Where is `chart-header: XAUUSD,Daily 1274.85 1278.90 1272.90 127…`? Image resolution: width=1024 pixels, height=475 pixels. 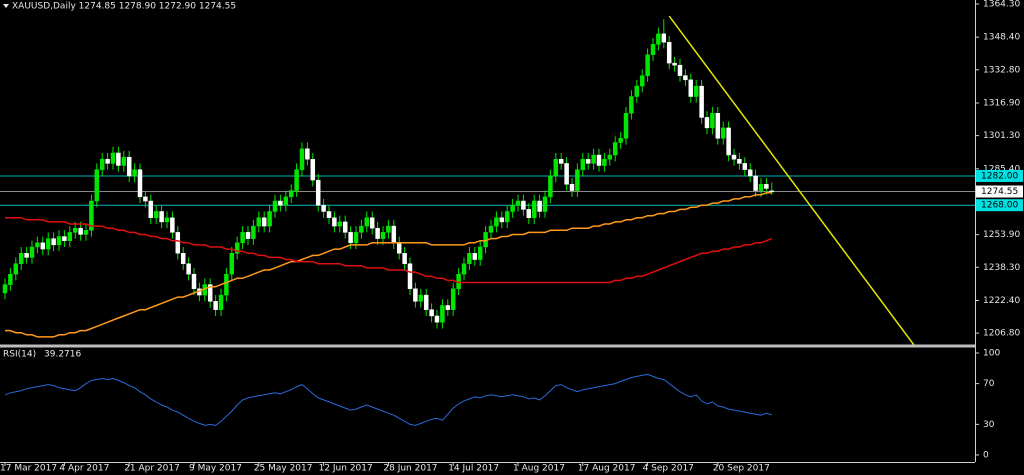
chart-header: XAUUSD,Daily 1274.85 1278.90 1272.90 127… is located at coordinates (124, 7).